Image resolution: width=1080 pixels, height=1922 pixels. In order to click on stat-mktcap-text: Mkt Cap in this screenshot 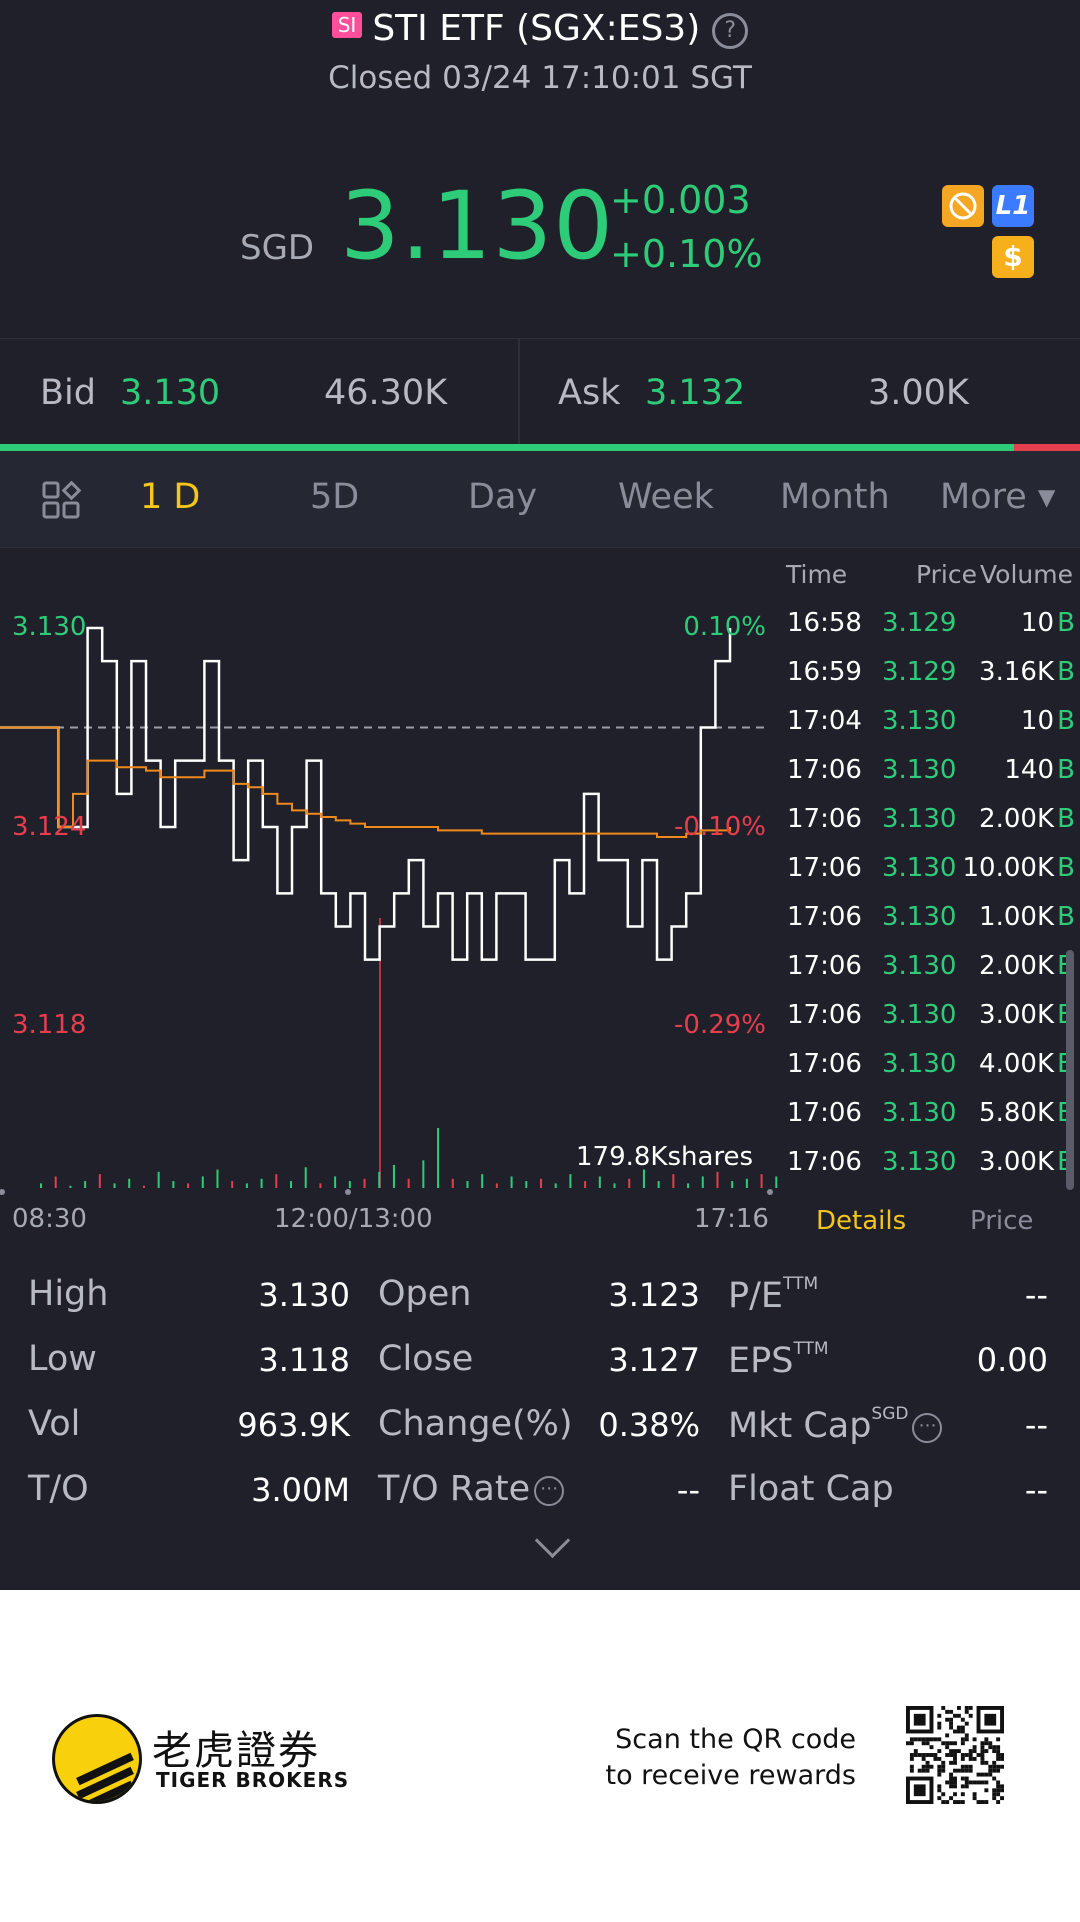, I will do `click(800, 1426)`.